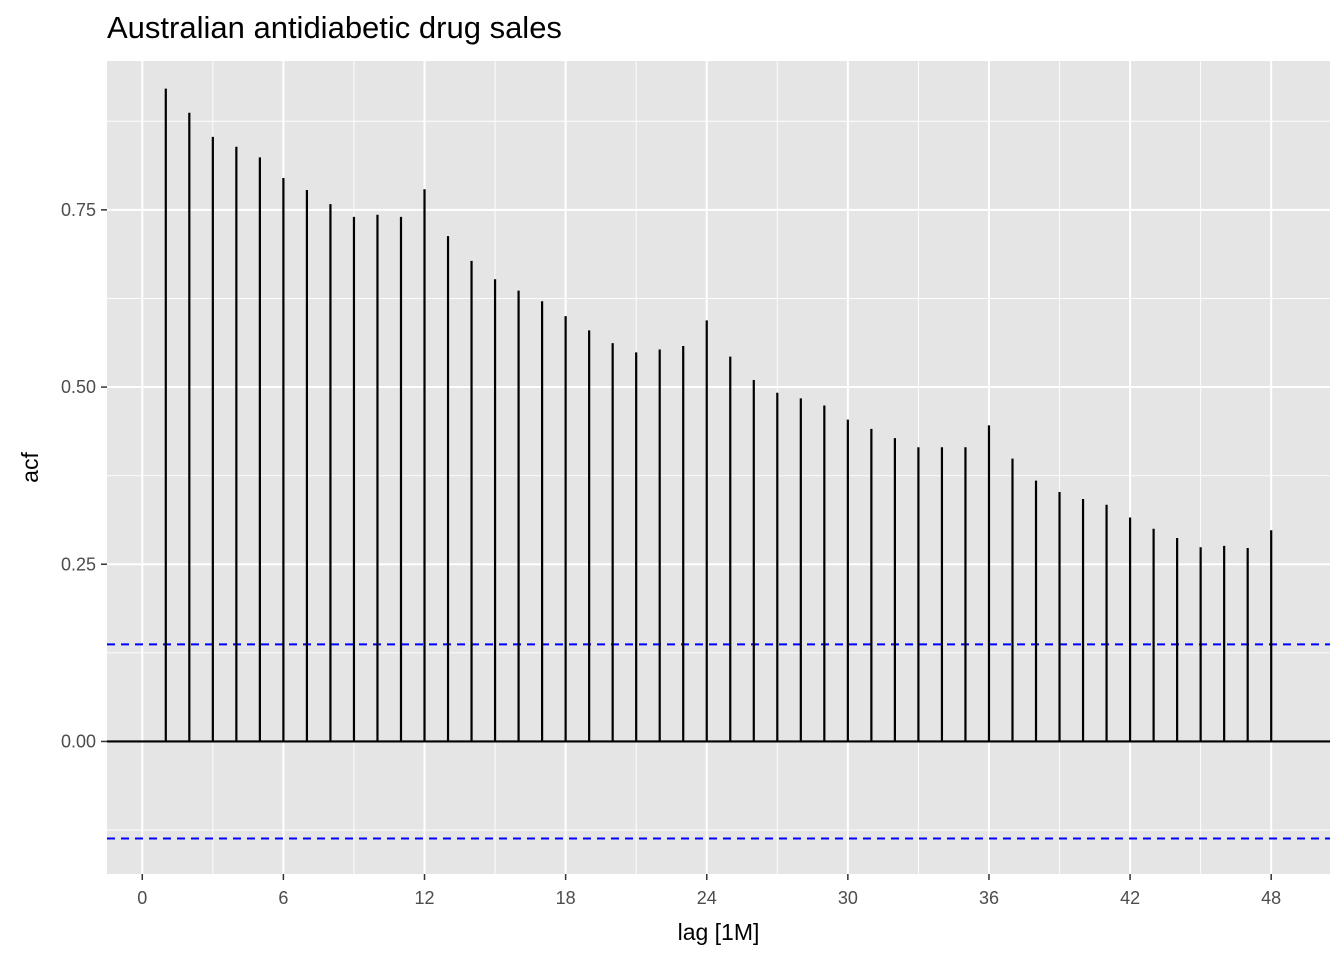 This screenshot has height=960, width=1344. Describe the element at coordinates (78, 210) in the screenshot. I see `y-tick-label: 0.75` at that location.